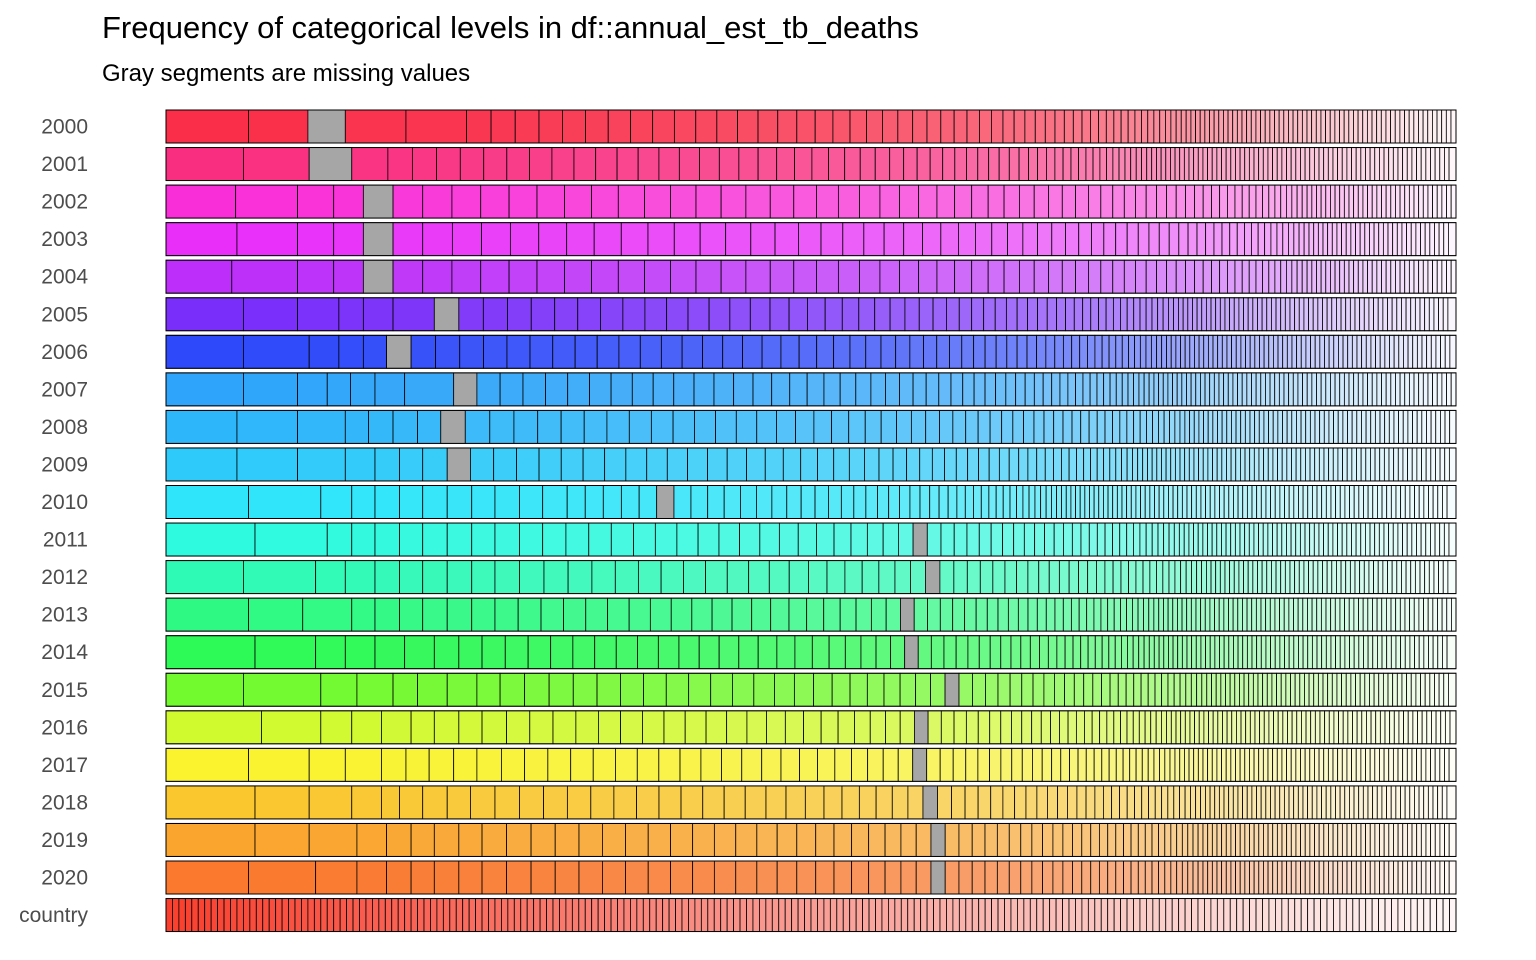 The width and height of the screenshot is (1536, 960). Describe the element at coordinates (286, 73) in the screenshot. I see `chart-subtitle: Gray segments are missing values` at that location.